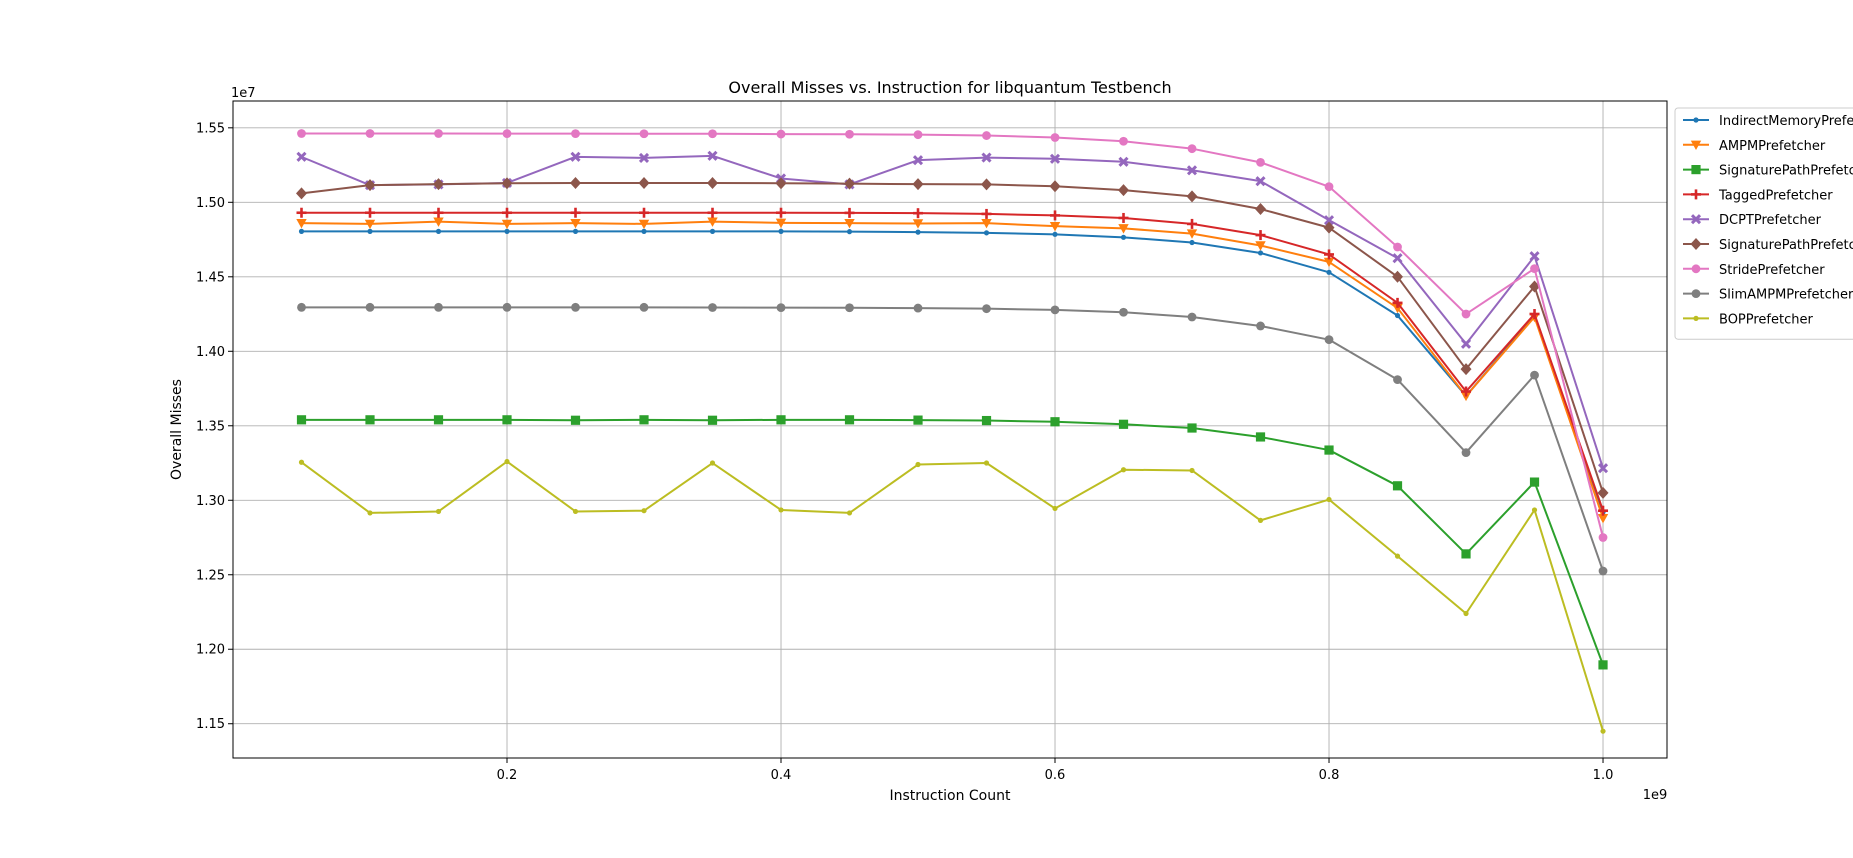 The width and height of the screenshot is (1853, 858). What do you see at coordinates (1754, 270) in the screenshot?
I see `legend-item: StridePrefetcher` at bounding box center [1754, 270].